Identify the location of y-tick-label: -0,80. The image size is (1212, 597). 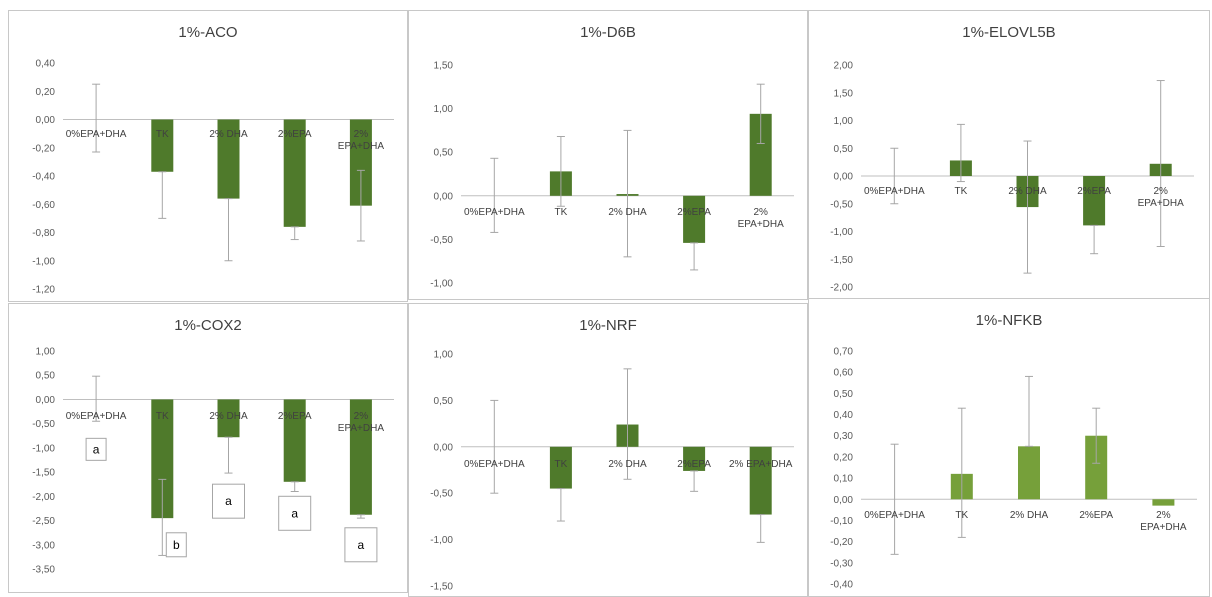
(43, 233).